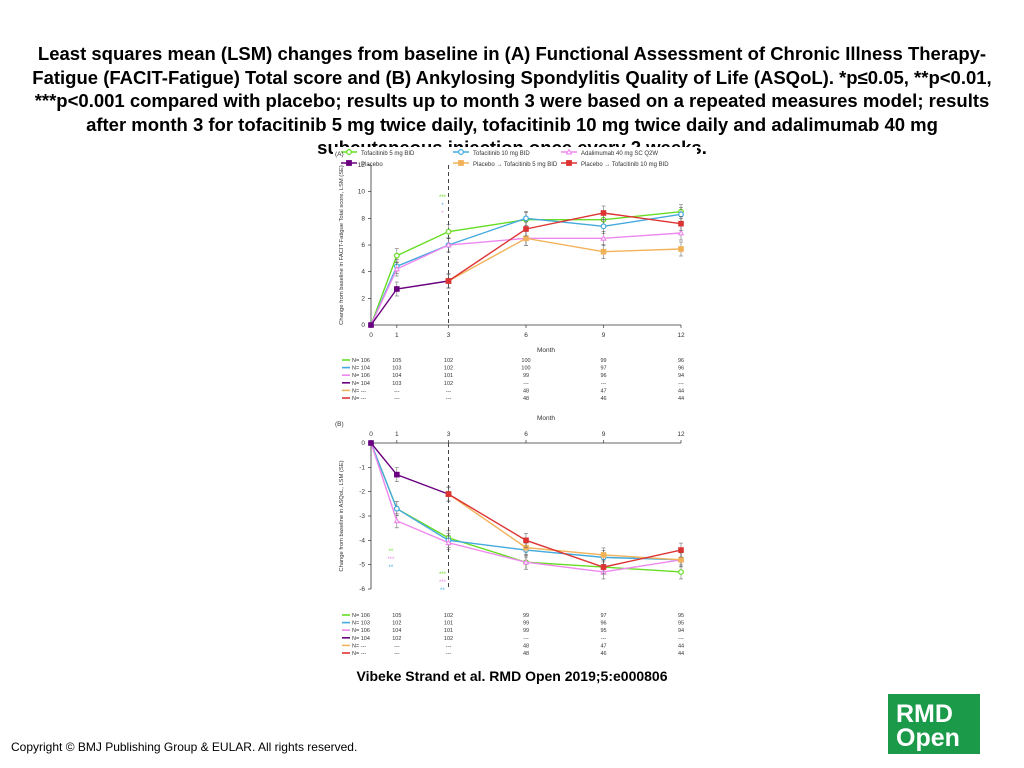  Describe the element at coordinates (339, 424) in the screenshot. I see `panel-label: (B)` at that location.